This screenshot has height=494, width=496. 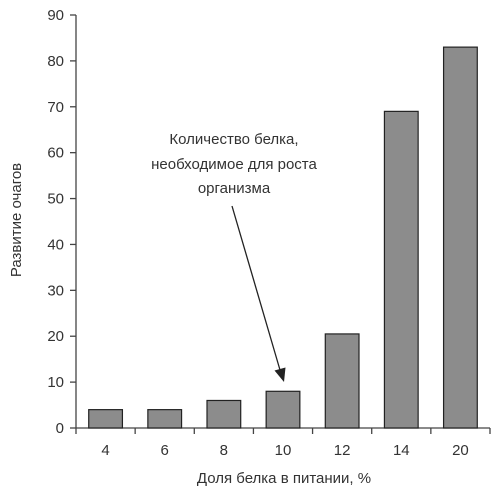 What do you see at coordinates (55, 61) in the screenshot?
I see `y-tick-label: 80` at bounding box center [55, 61].